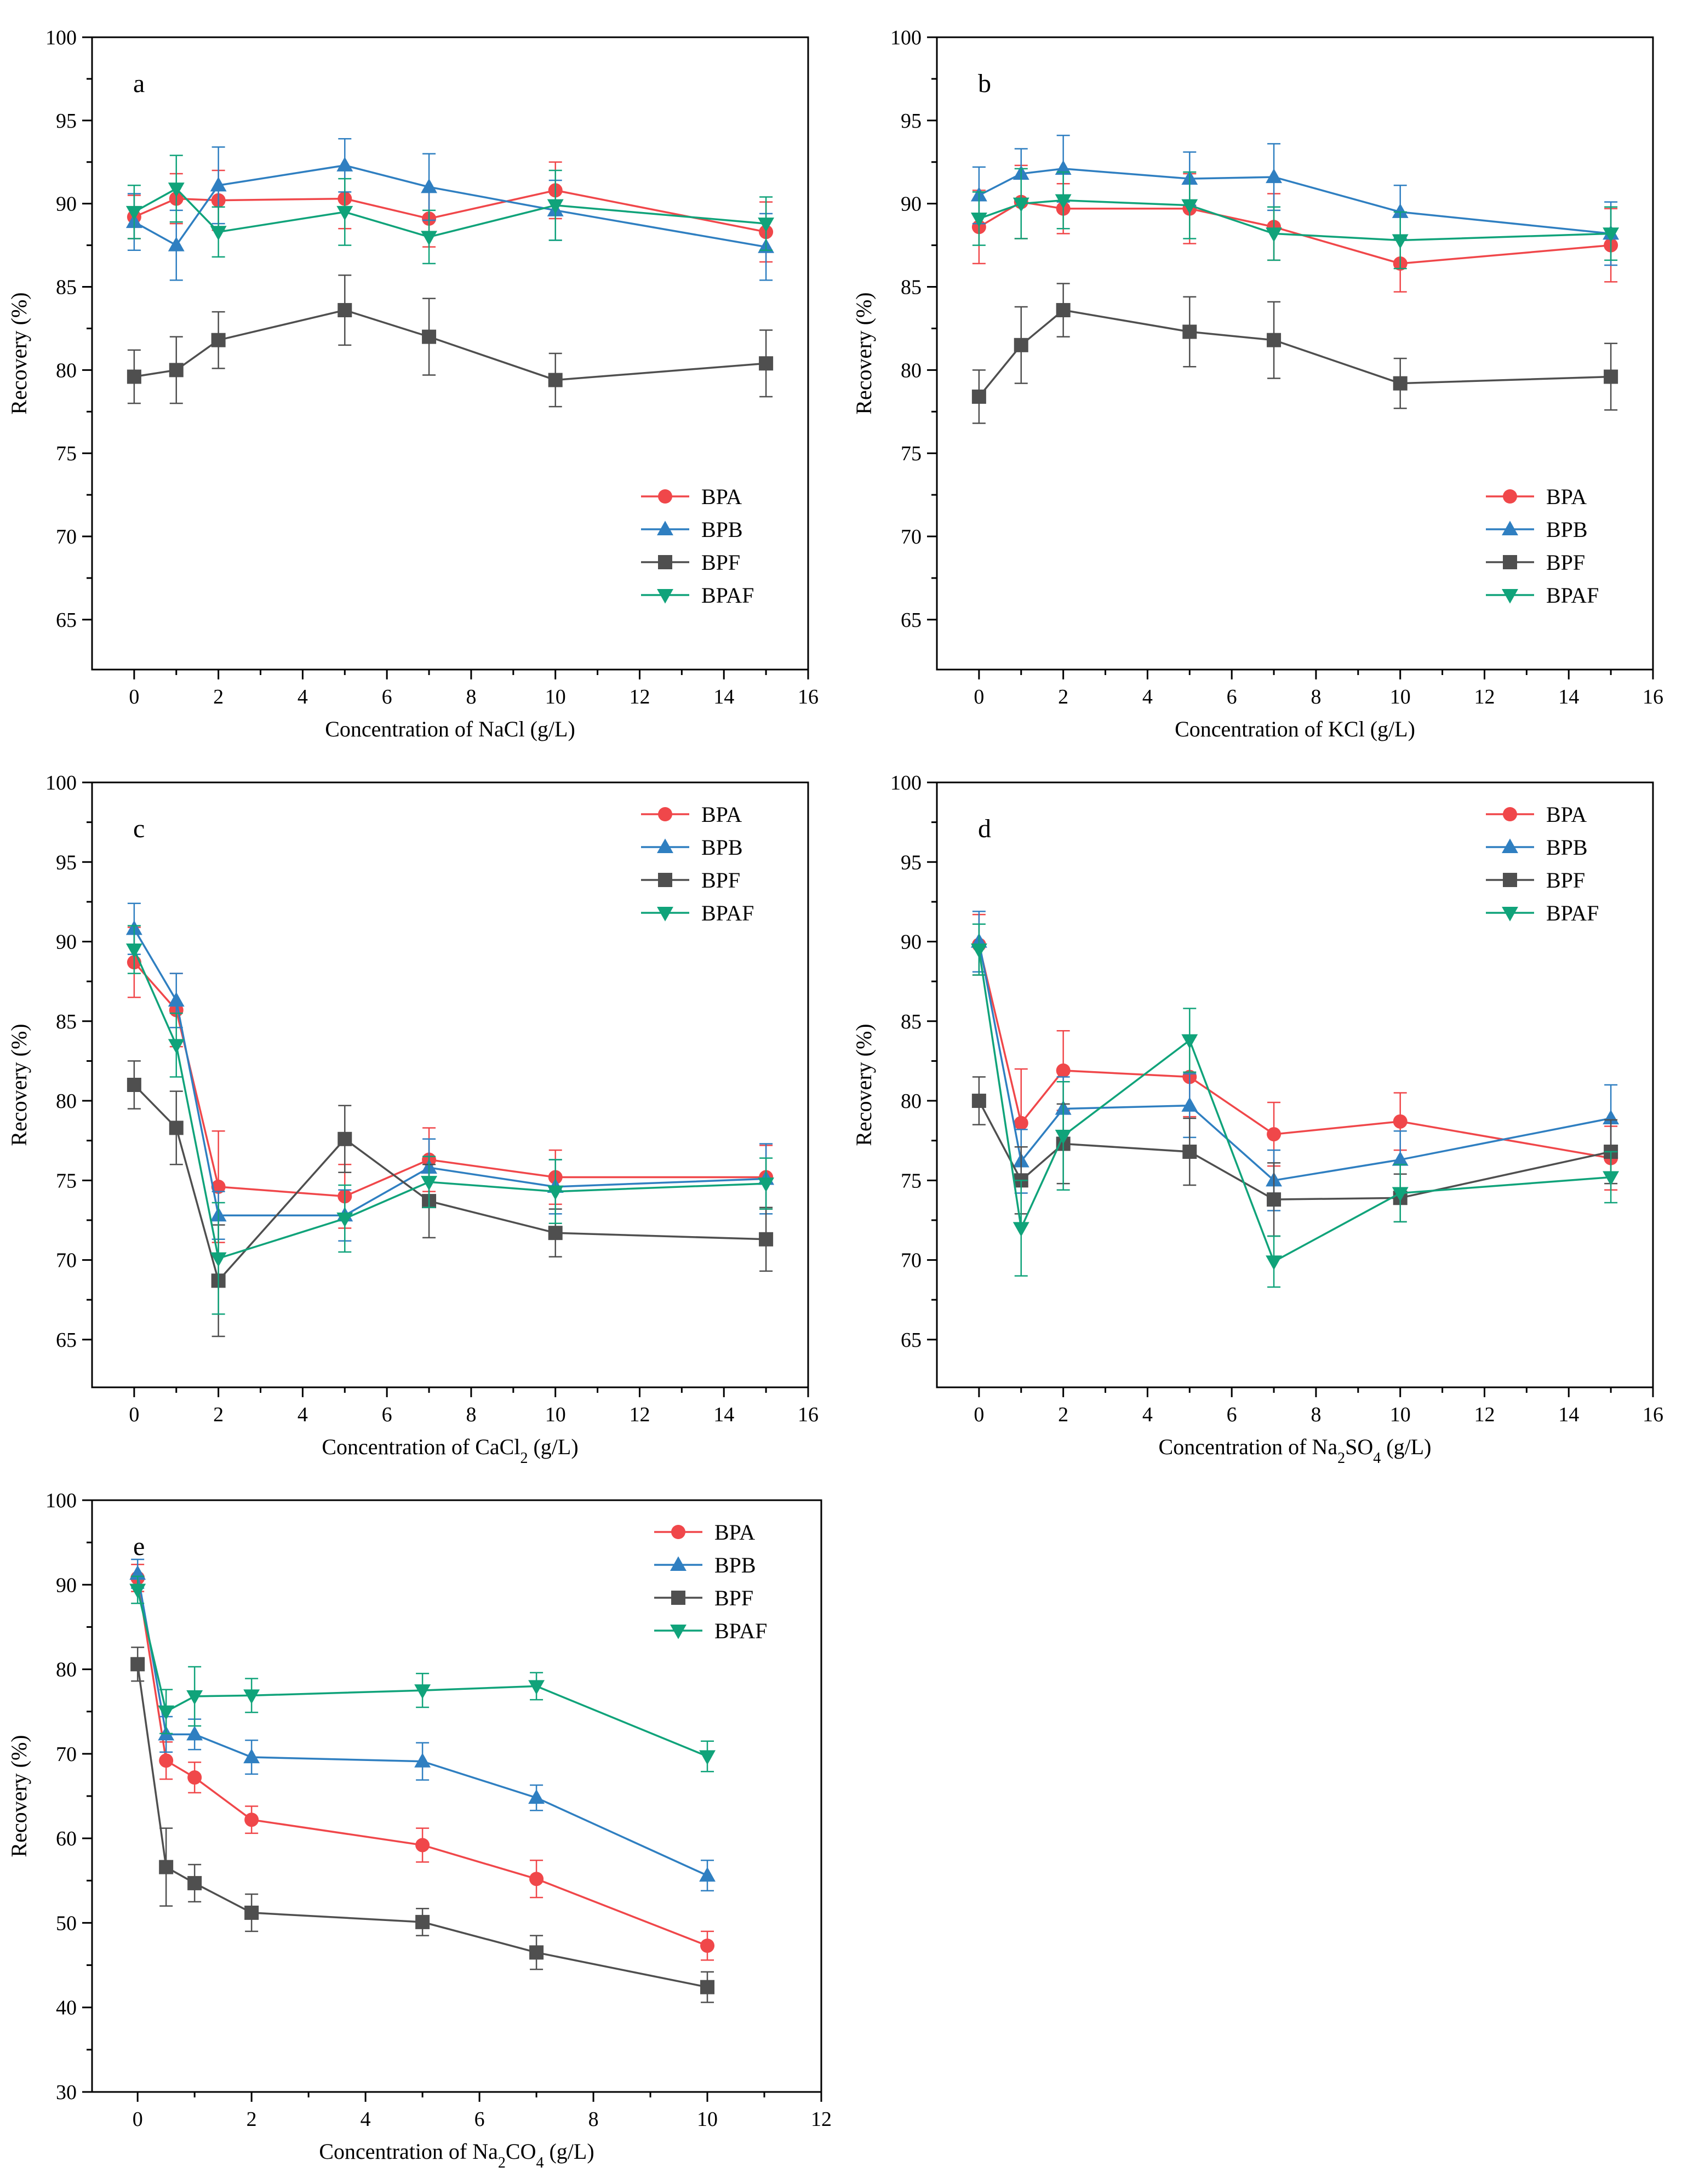 This screenshot has height=2184, width=1699. Describe the element at coordinates (723, 1414) in the screenshot. I see `panel-c-x-tick-label: 14` at that location.